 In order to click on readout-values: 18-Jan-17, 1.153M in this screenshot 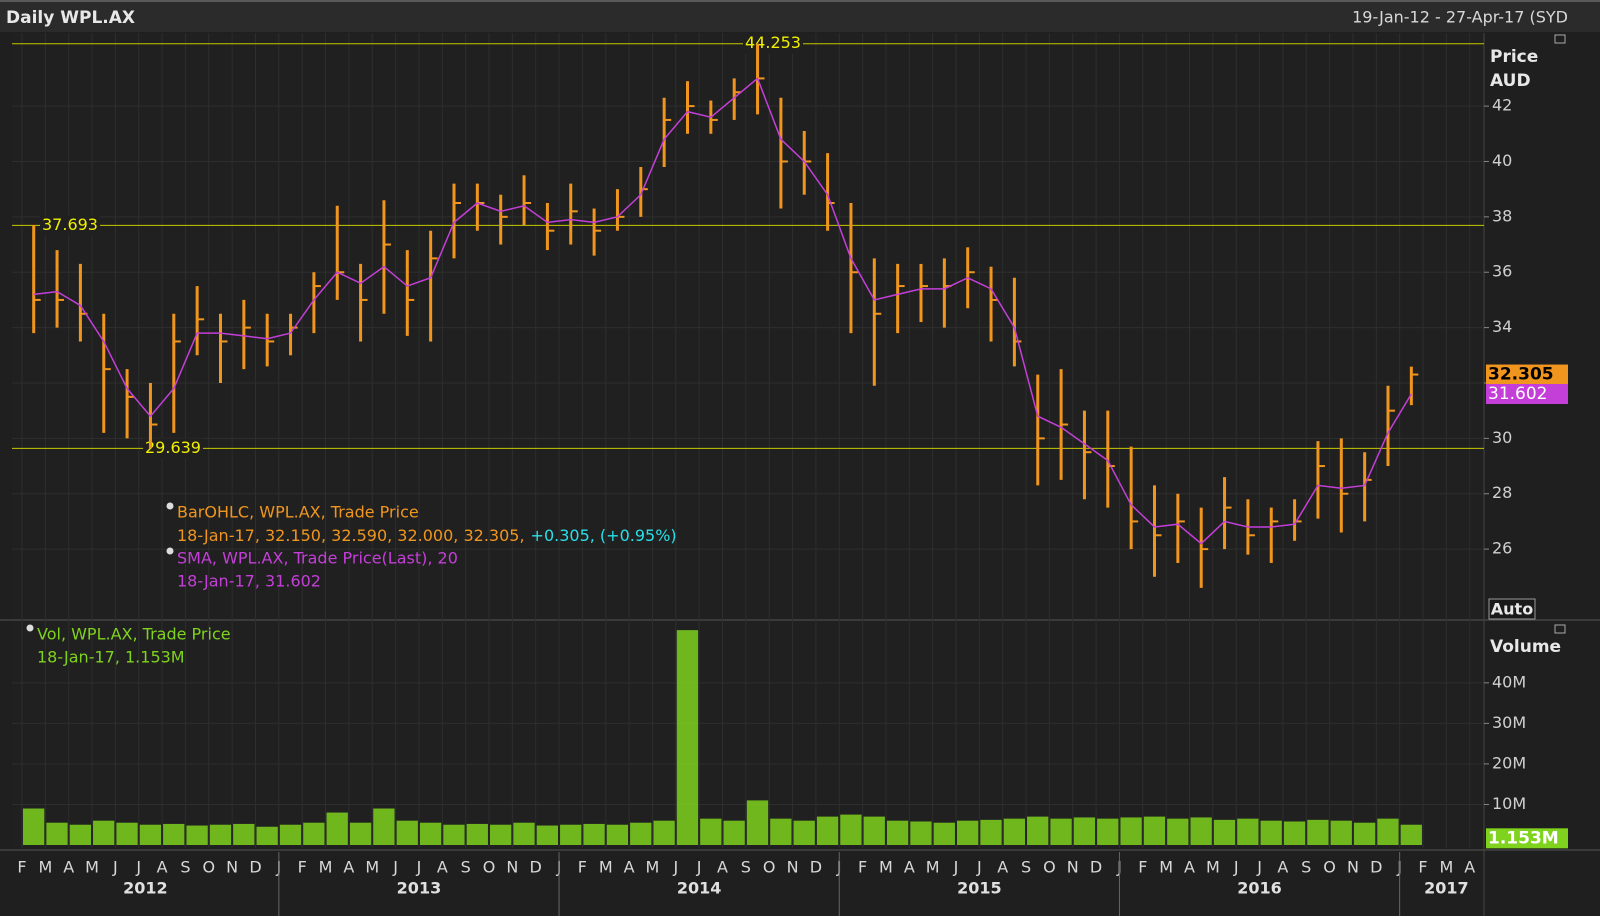, I will do `click(111, 657)`.